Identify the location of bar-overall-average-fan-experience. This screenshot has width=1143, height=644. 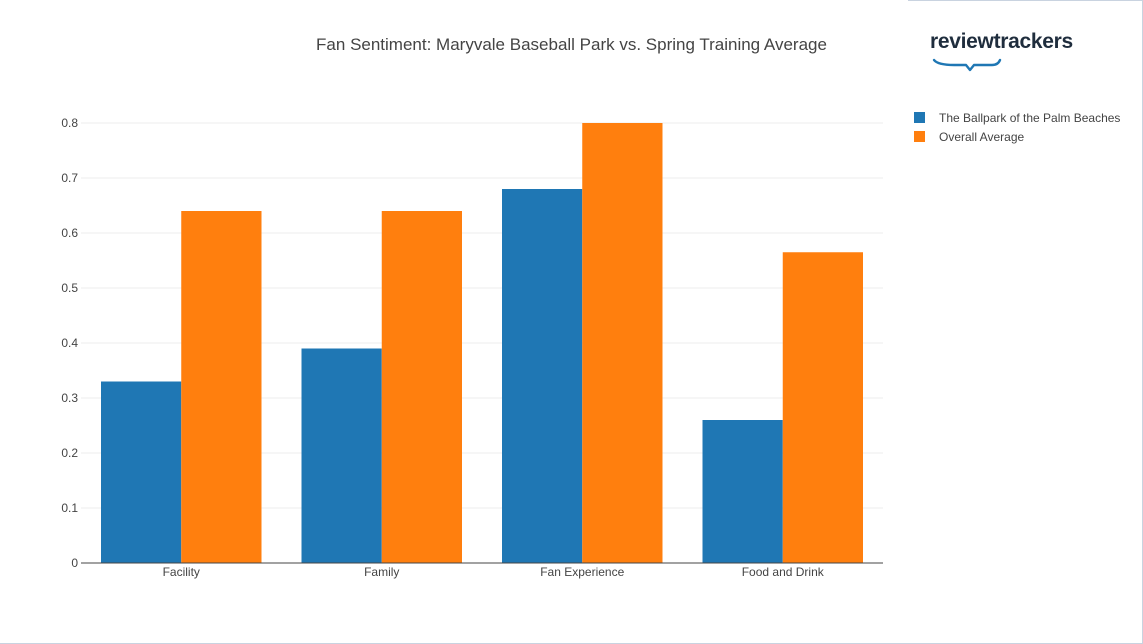
(622, 343).